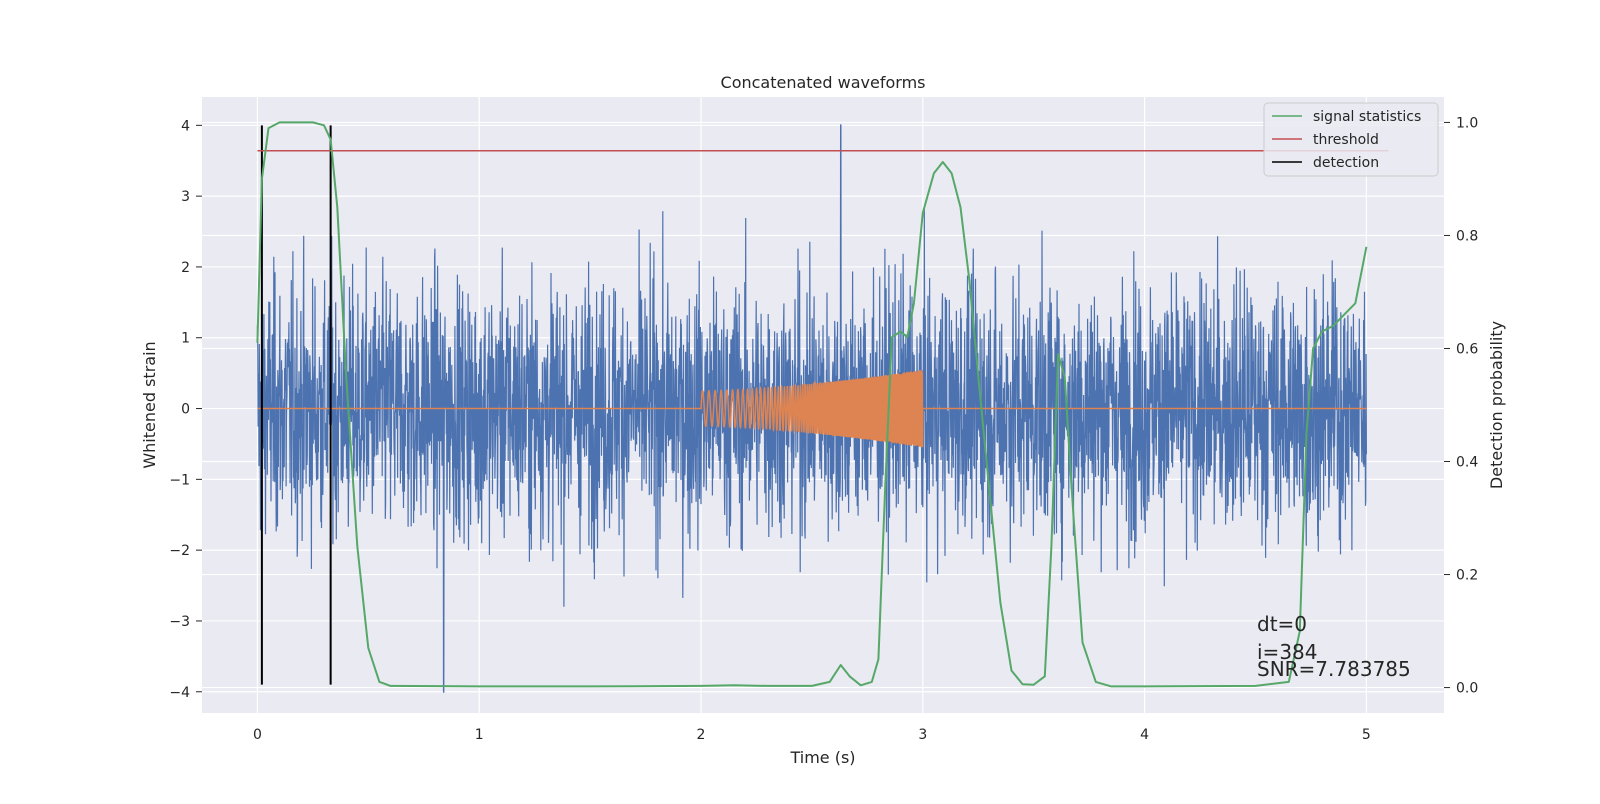 The image size is (1600, 804). What do you see at coordinates (1467, 463) in the screenshot?
I see `y-right-tick-label: 0.4` at bounding box center [1467, 463].